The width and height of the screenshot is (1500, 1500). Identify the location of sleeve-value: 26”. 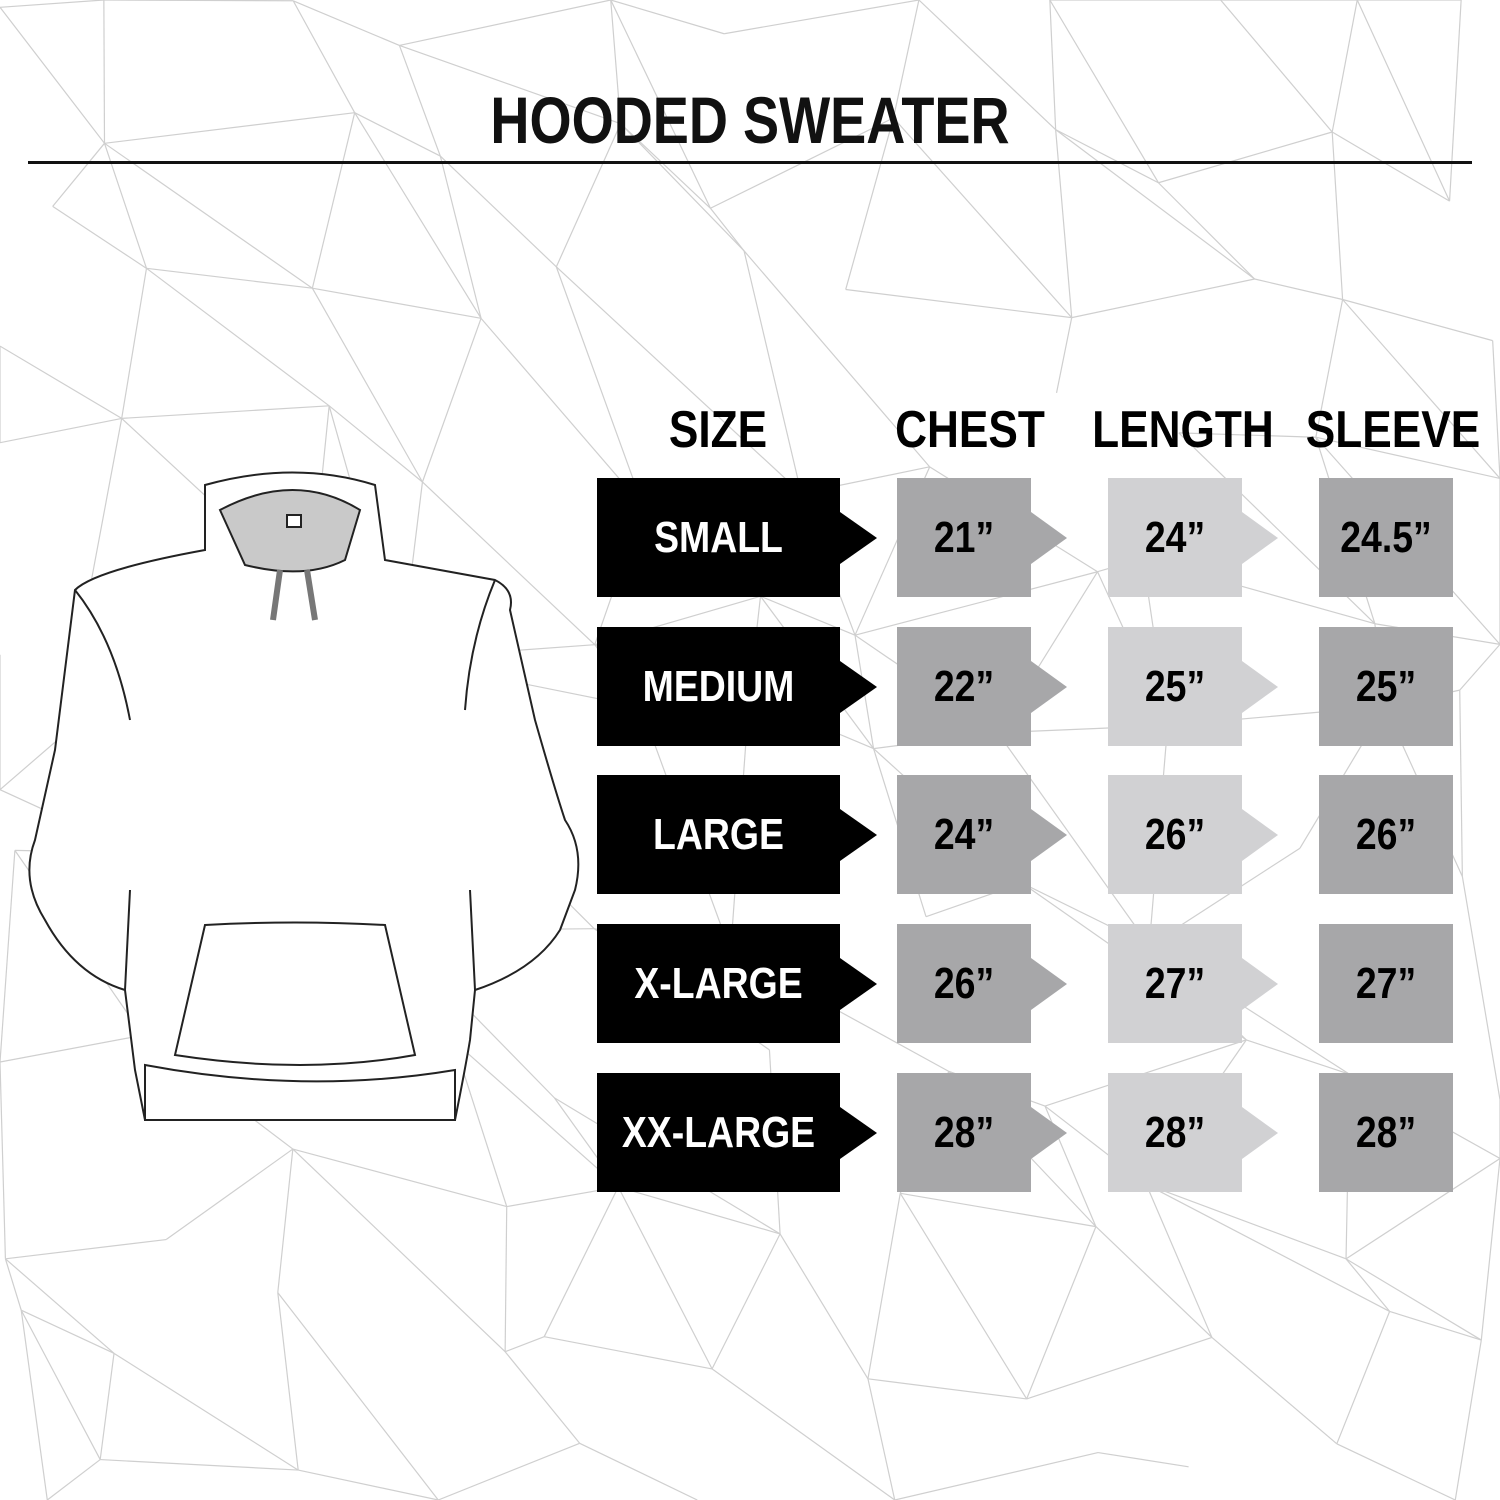
(1386, 834).